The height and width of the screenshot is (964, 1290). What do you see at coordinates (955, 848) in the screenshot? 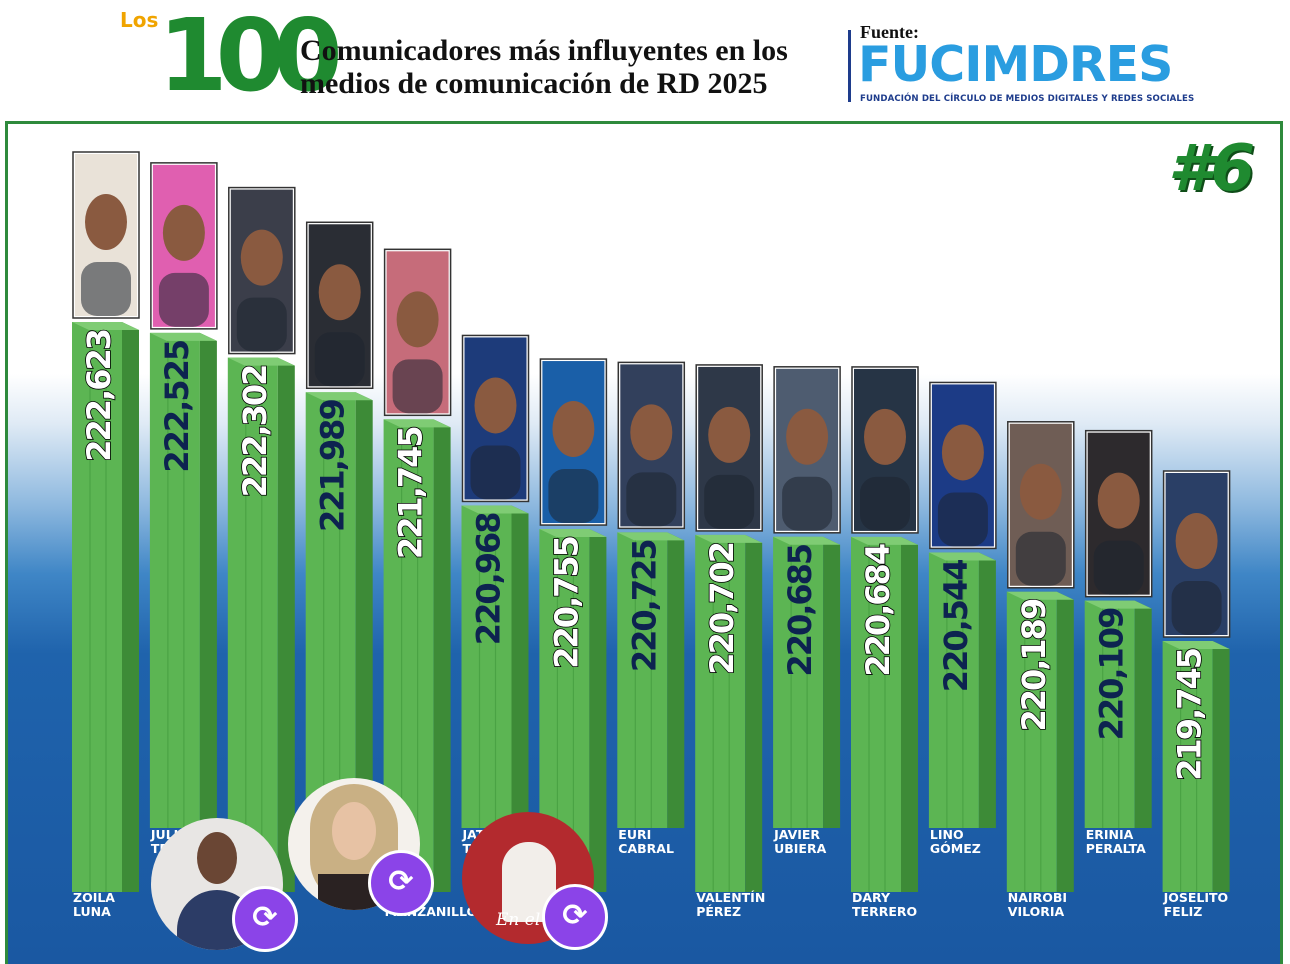
I see `category-label-11: GÓMEZ` at bounding box center [955, 848].